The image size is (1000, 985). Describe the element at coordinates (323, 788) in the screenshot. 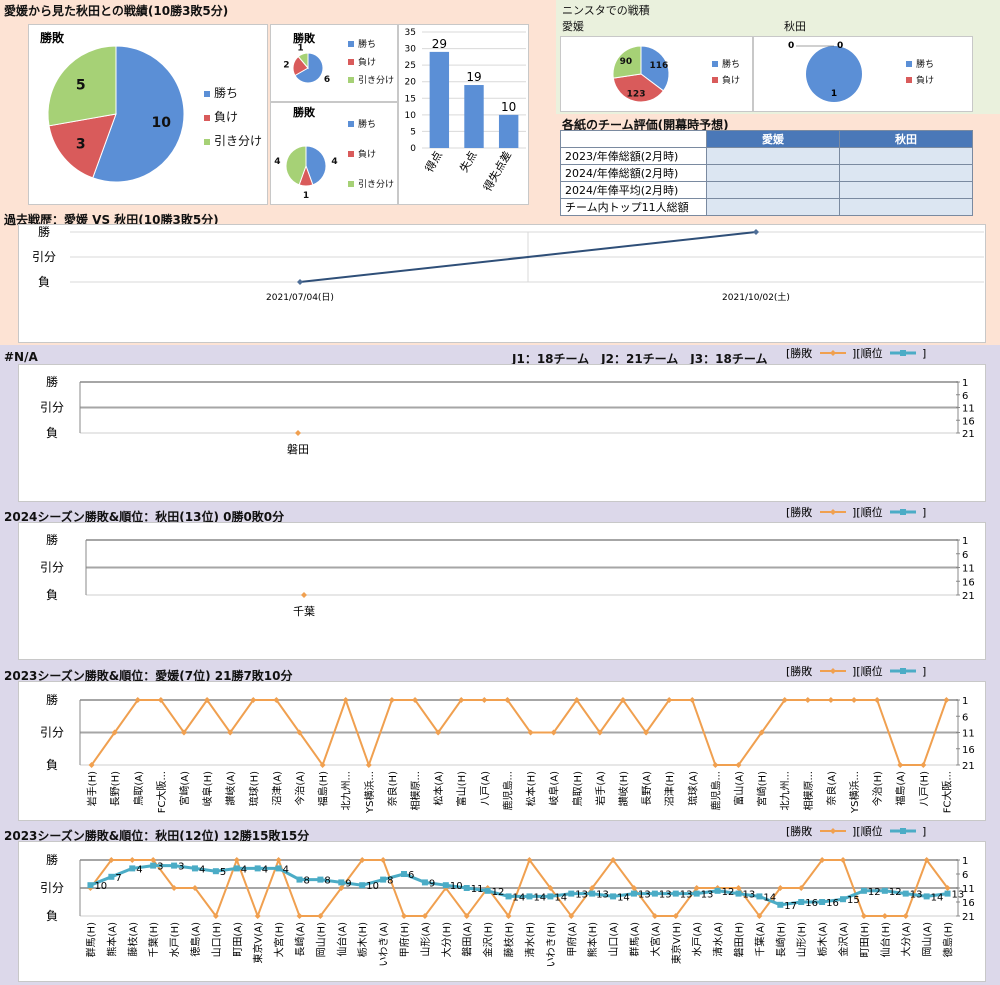

I see `category-label: 福島(H)` at that location.